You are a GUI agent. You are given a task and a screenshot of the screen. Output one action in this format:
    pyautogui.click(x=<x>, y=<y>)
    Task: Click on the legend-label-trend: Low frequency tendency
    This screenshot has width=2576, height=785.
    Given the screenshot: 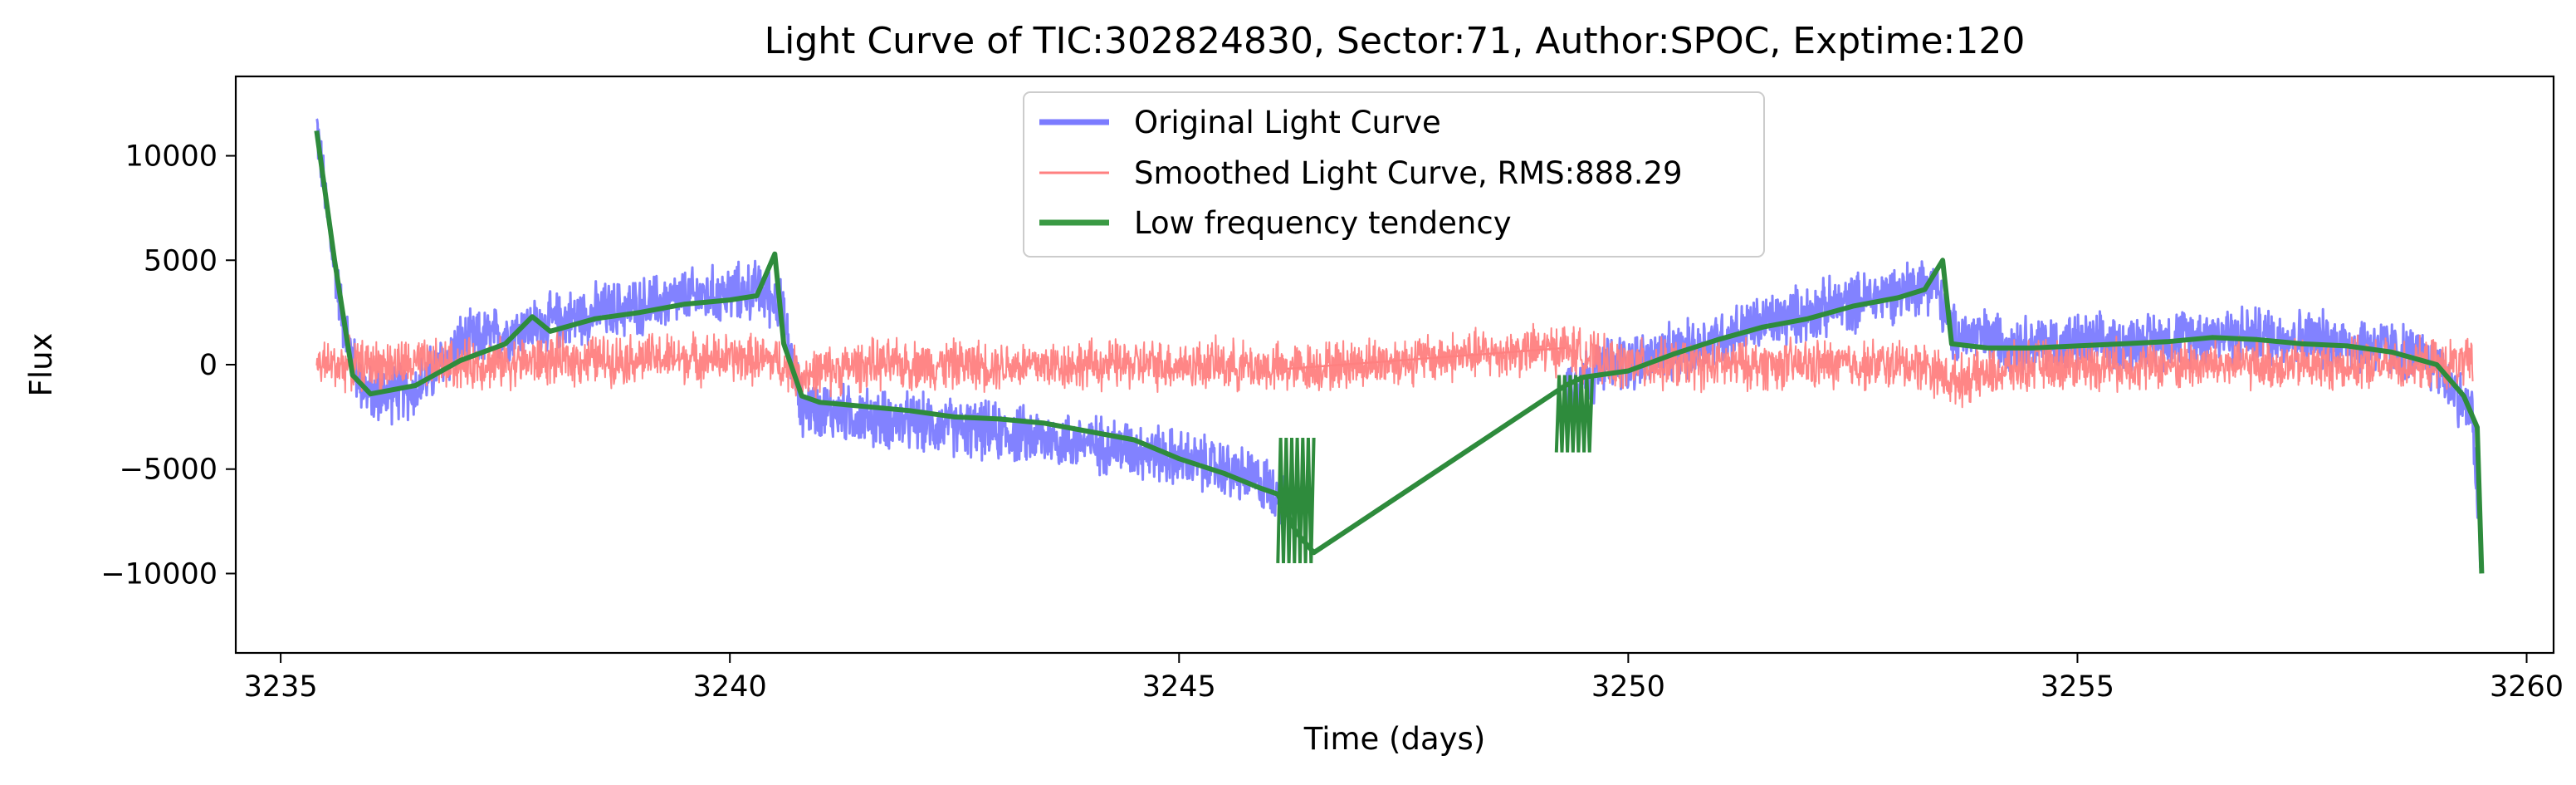 What is the action you would take?
    pyautogui.click(x=1323, y=223)
    